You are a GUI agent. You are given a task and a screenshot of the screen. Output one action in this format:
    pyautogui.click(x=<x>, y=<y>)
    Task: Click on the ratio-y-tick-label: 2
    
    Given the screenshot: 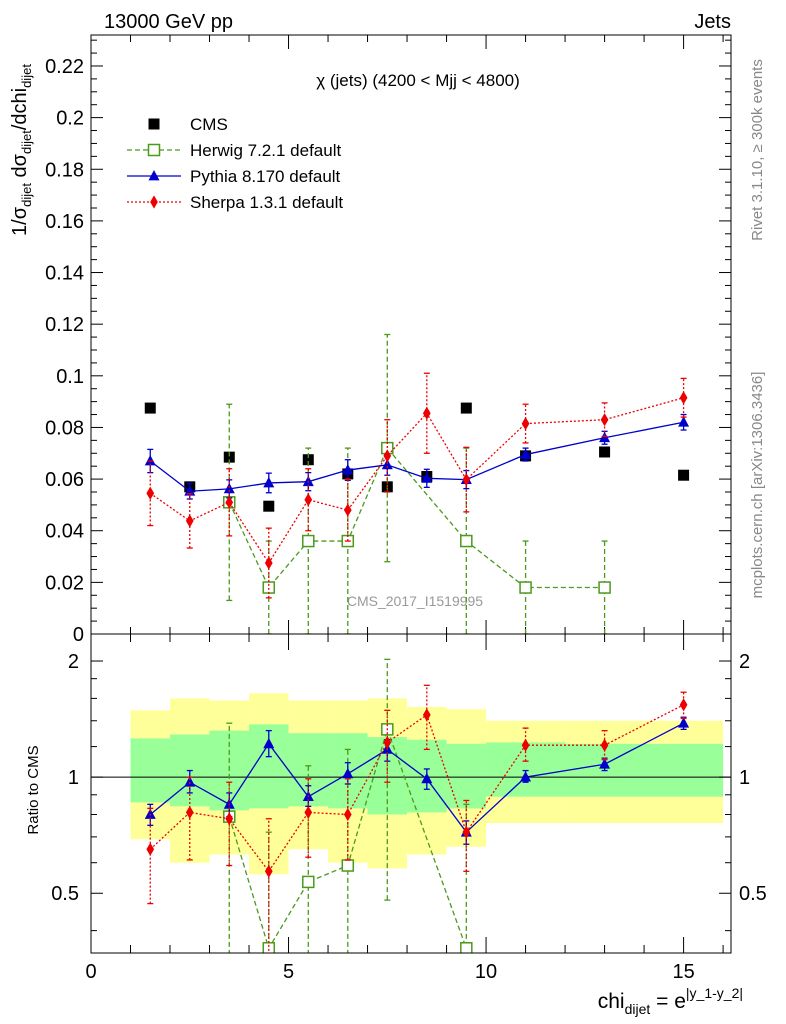 What is the action you would take?
    pyautogui.click(x=73, y=662)
    